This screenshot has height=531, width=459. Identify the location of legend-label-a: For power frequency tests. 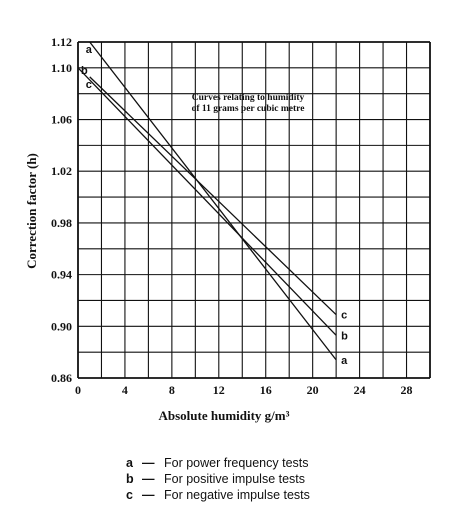
(236, 463).